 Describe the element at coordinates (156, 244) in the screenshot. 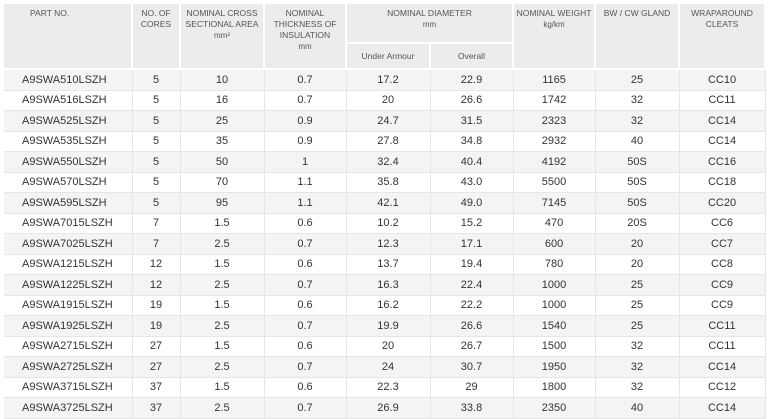

I see `cell-cores: 7` at that location.